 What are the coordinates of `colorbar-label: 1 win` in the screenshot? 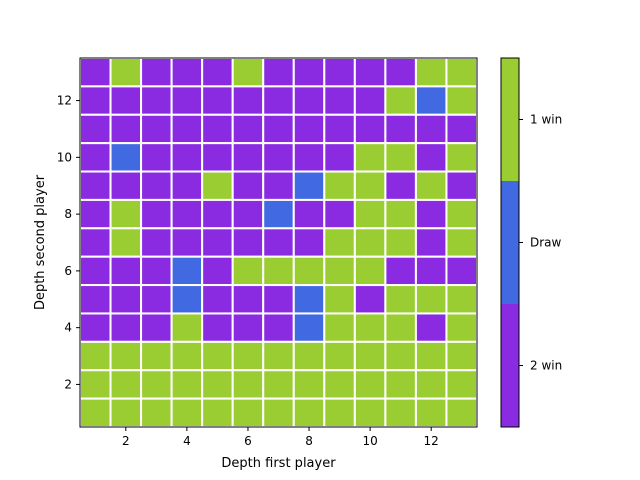 It's located at (546, 120).